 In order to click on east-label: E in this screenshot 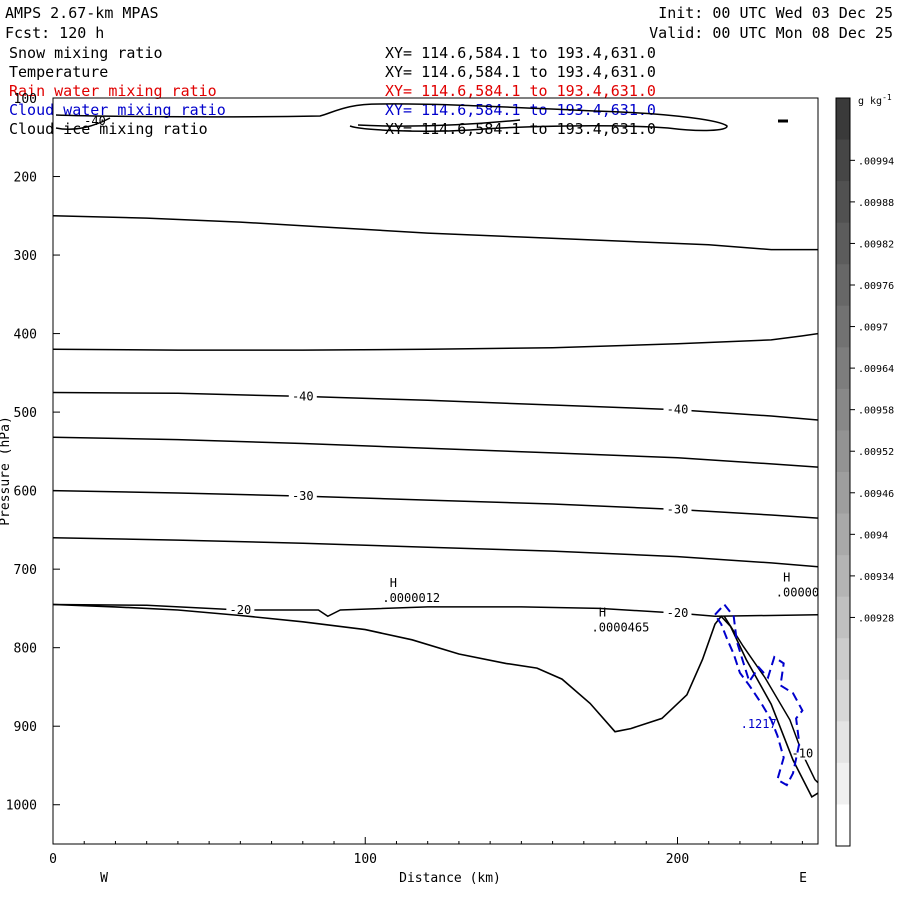, I will do `click(803, 878)`.